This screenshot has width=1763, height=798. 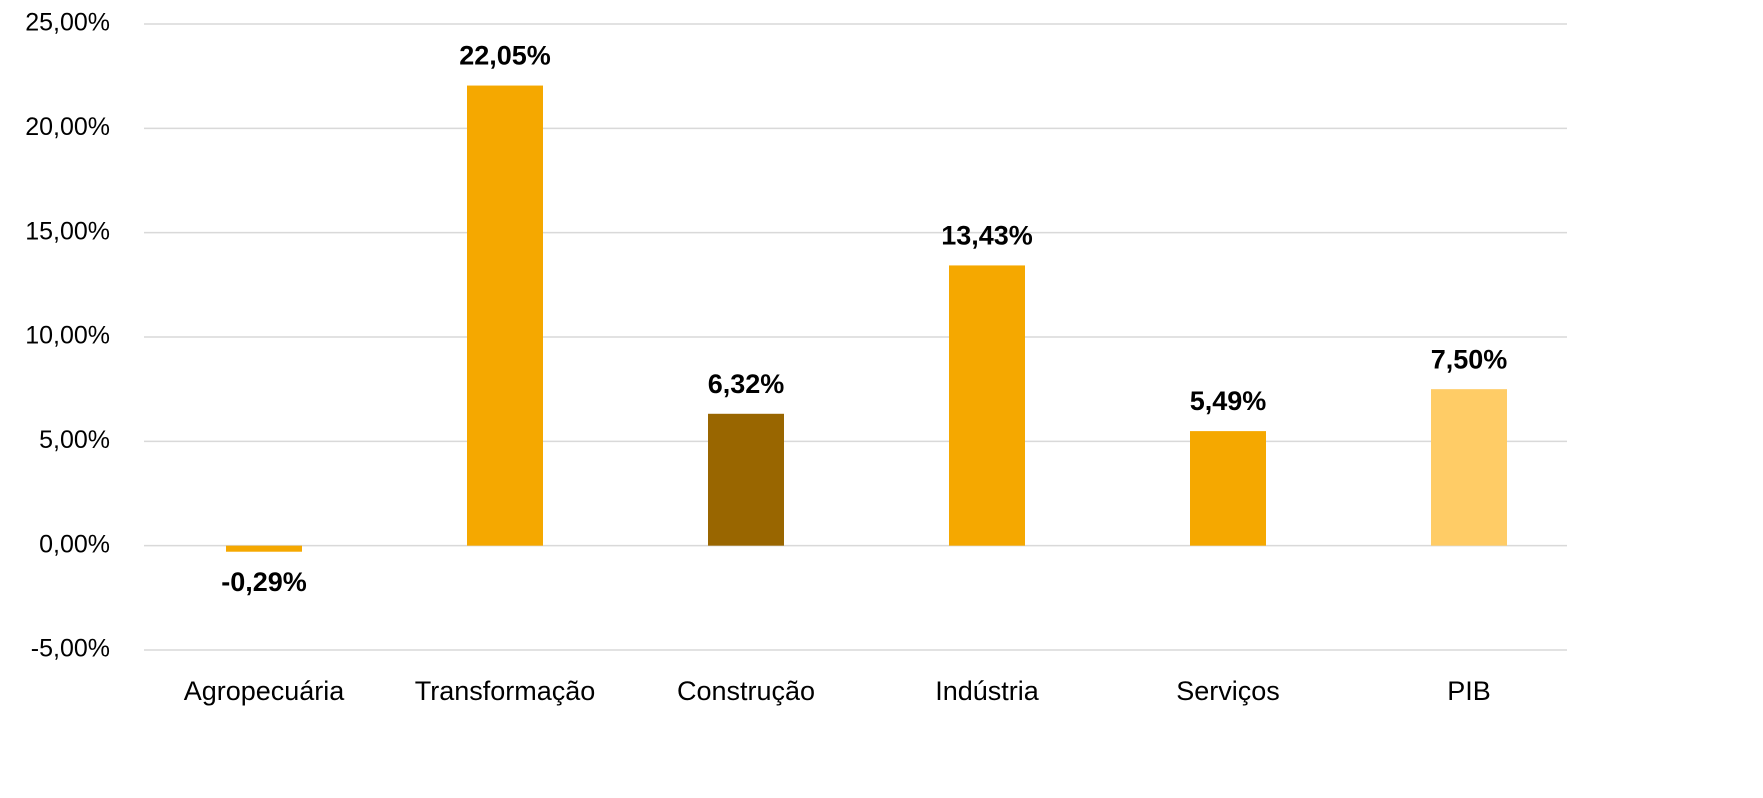 What do you see at coordinates (505, 691) in the screenshot?
I see `x-tick-label: Transformação` at bounding box center [505, 691].